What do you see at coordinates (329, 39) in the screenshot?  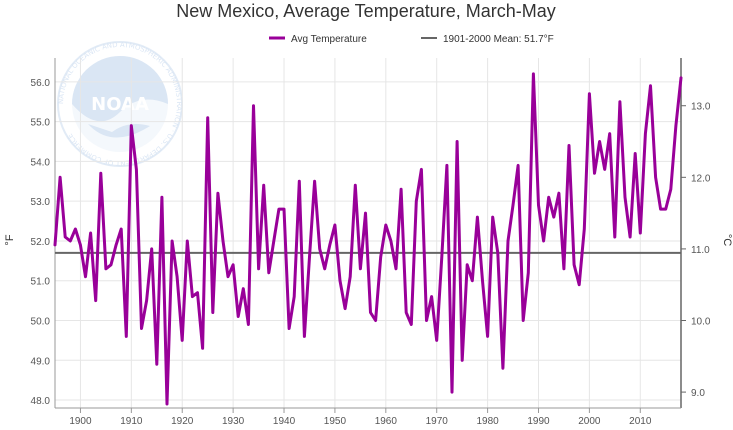 I see `legend-label-avg-temperature: Avg Temperature` at bounding box center [329, 39].